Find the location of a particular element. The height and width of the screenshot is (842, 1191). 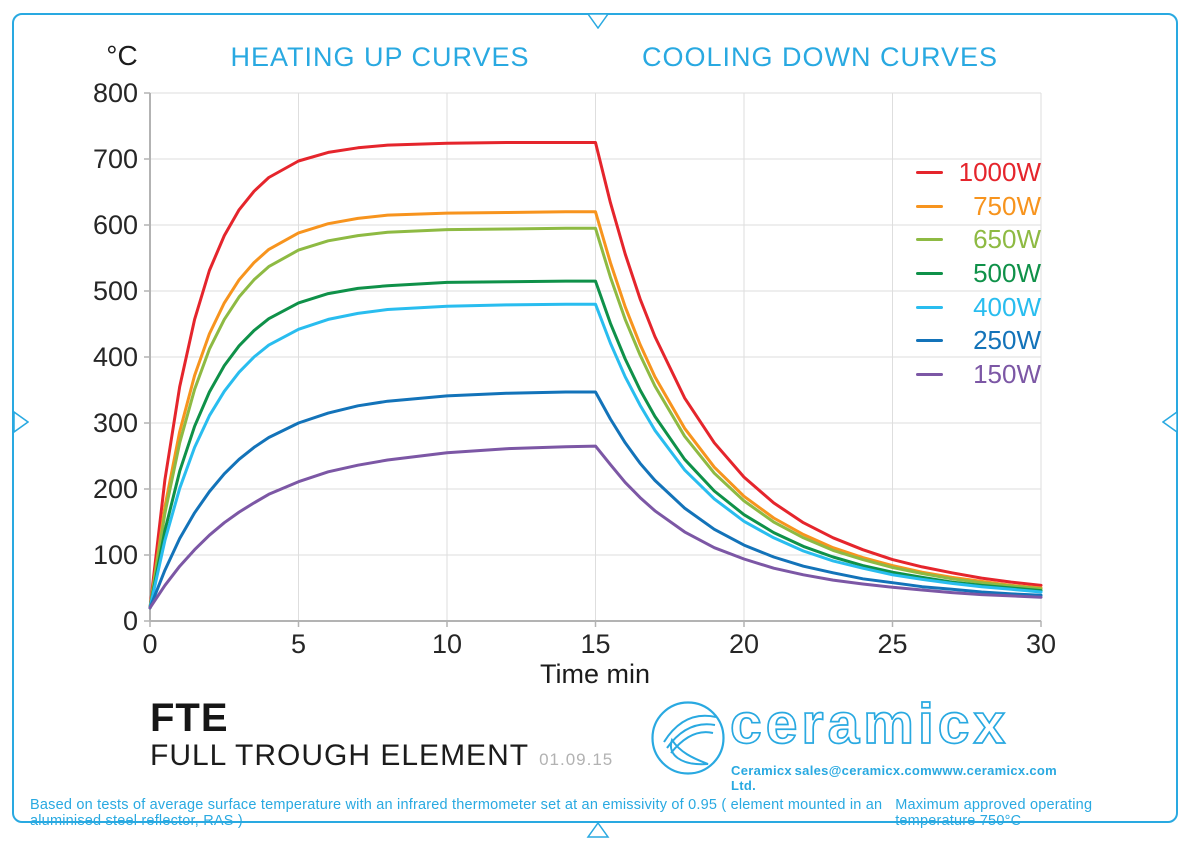

heating-curves-title: HEATING UP CURVES is located at coordinates (380, 57).